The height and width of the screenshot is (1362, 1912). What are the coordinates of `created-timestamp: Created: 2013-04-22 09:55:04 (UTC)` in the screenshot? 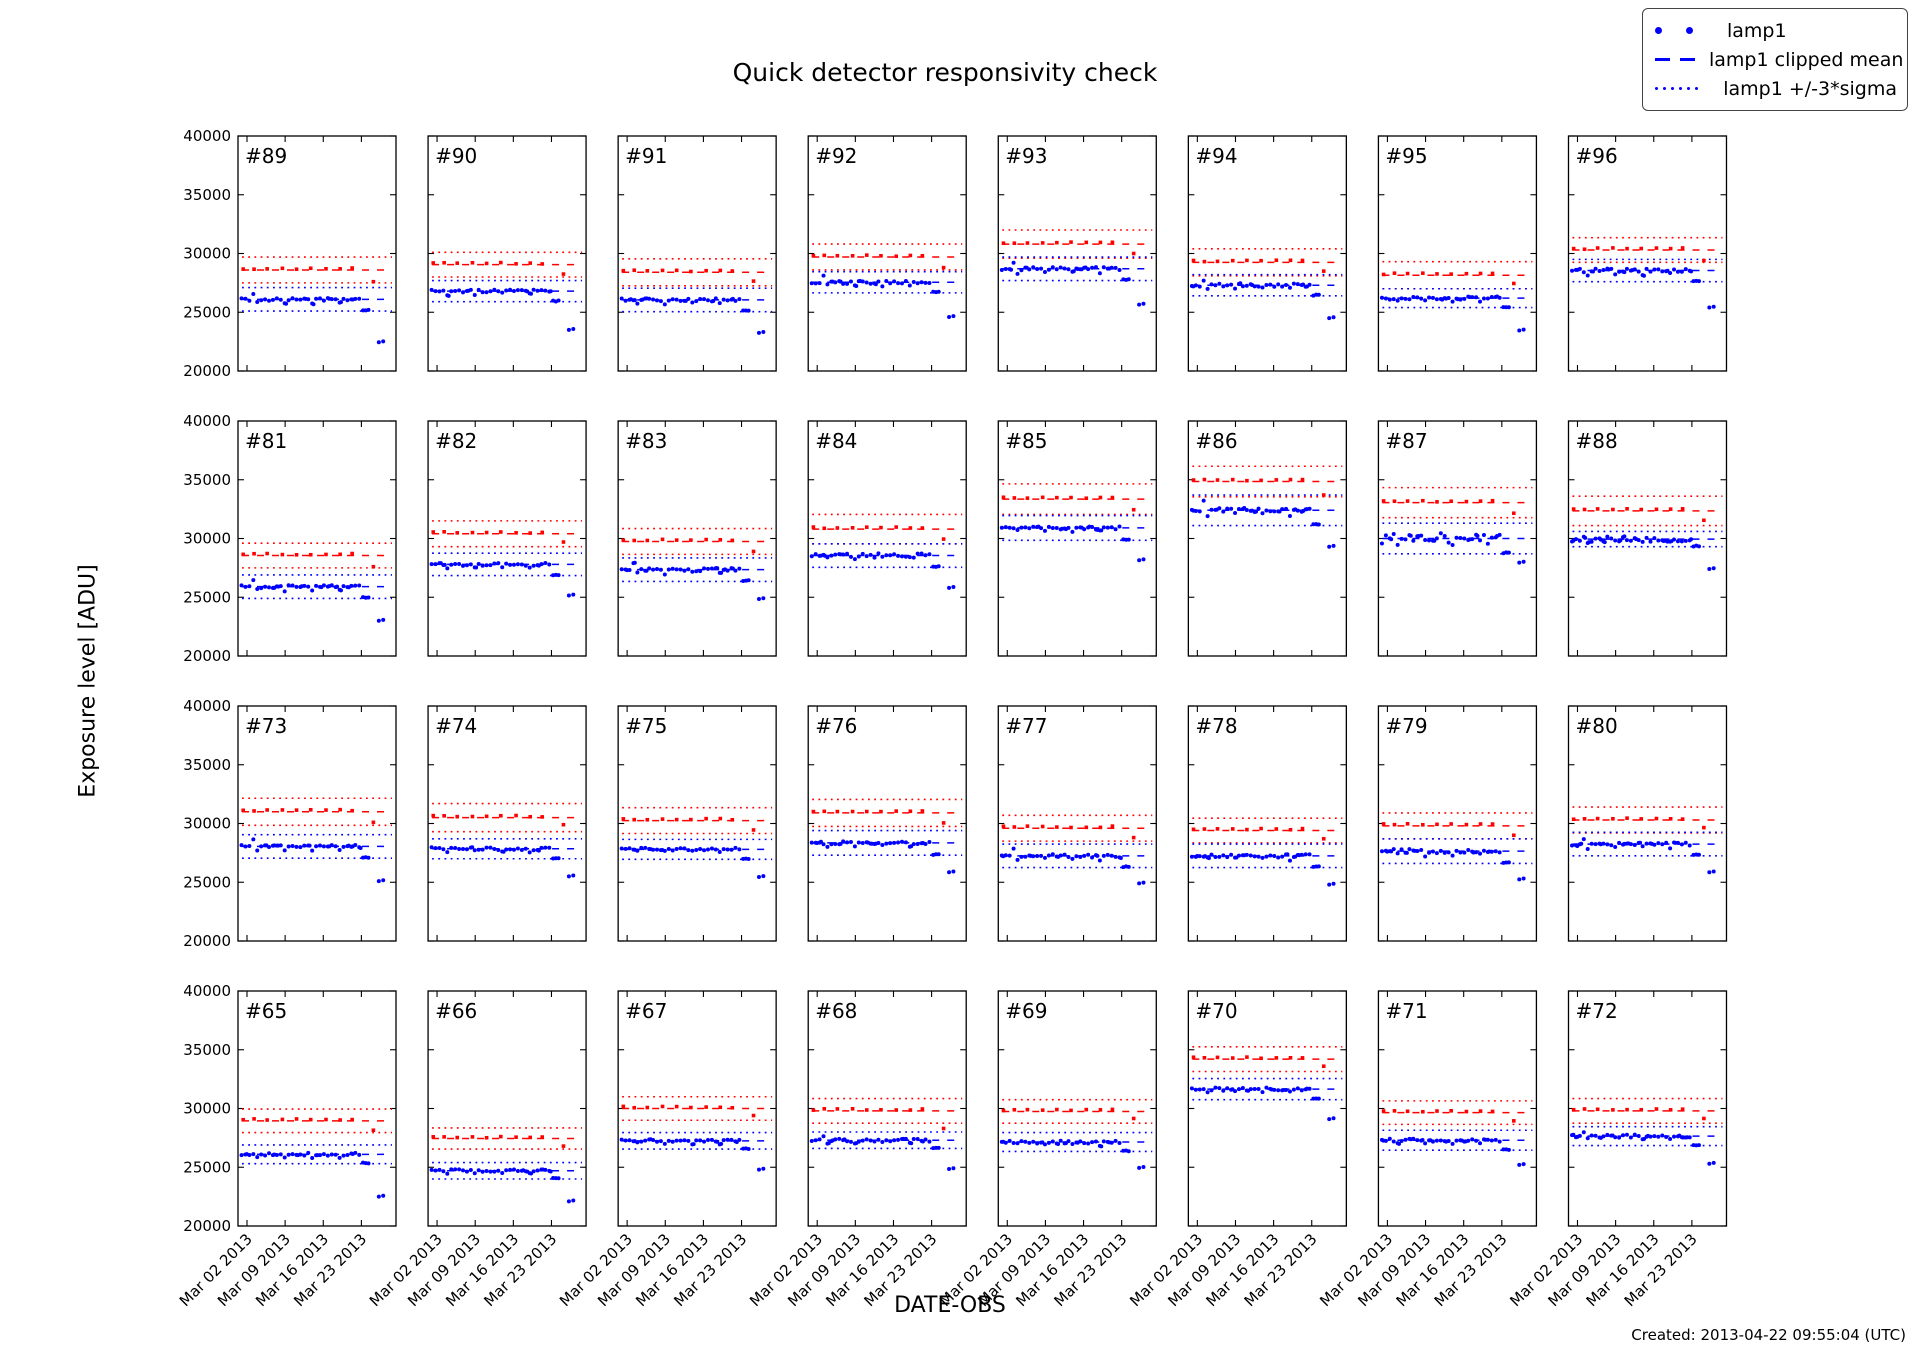 It's located at (1768, 1335).